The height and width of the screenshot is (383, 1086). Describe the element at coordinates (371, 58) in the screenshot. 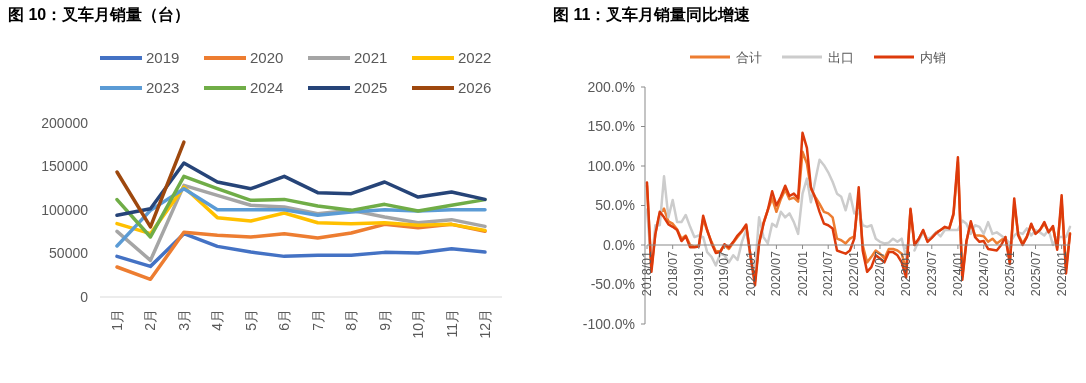

I see `legend-label: 2021` at that location.